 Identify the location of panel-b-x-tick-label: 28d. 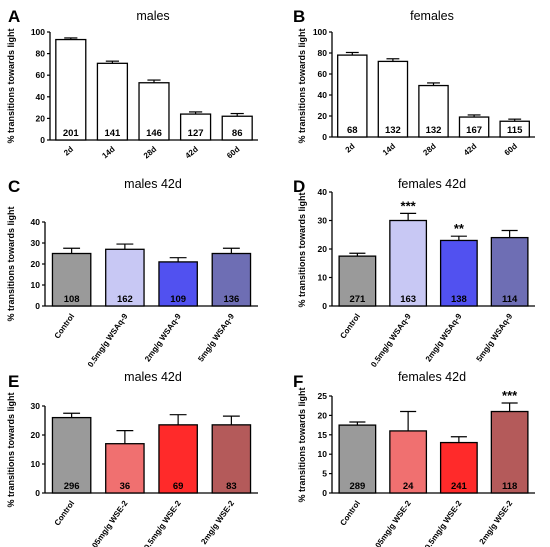
(429, 150).